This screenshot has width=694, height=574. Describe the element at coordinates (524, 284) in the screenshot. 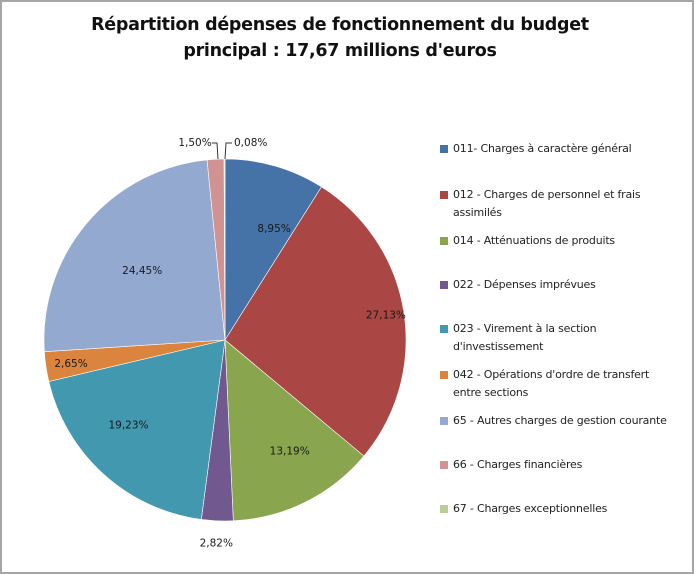

I see `legend-label: 022 - Dépenses imprévues` at that location.